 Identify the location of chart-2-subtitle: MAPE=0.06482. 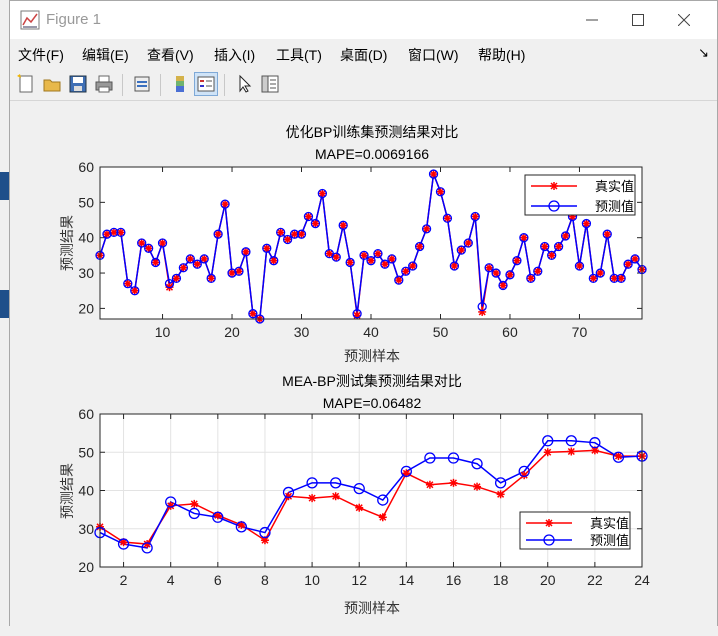
(372, 403).